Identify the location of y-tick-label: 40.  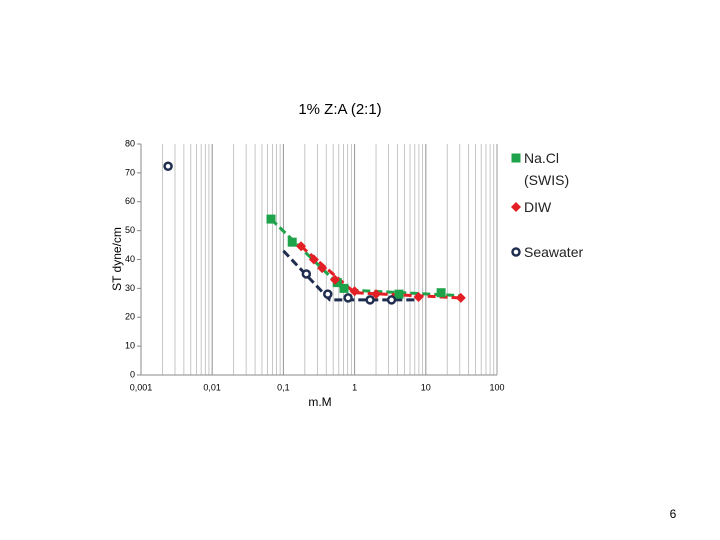
(130, 259).